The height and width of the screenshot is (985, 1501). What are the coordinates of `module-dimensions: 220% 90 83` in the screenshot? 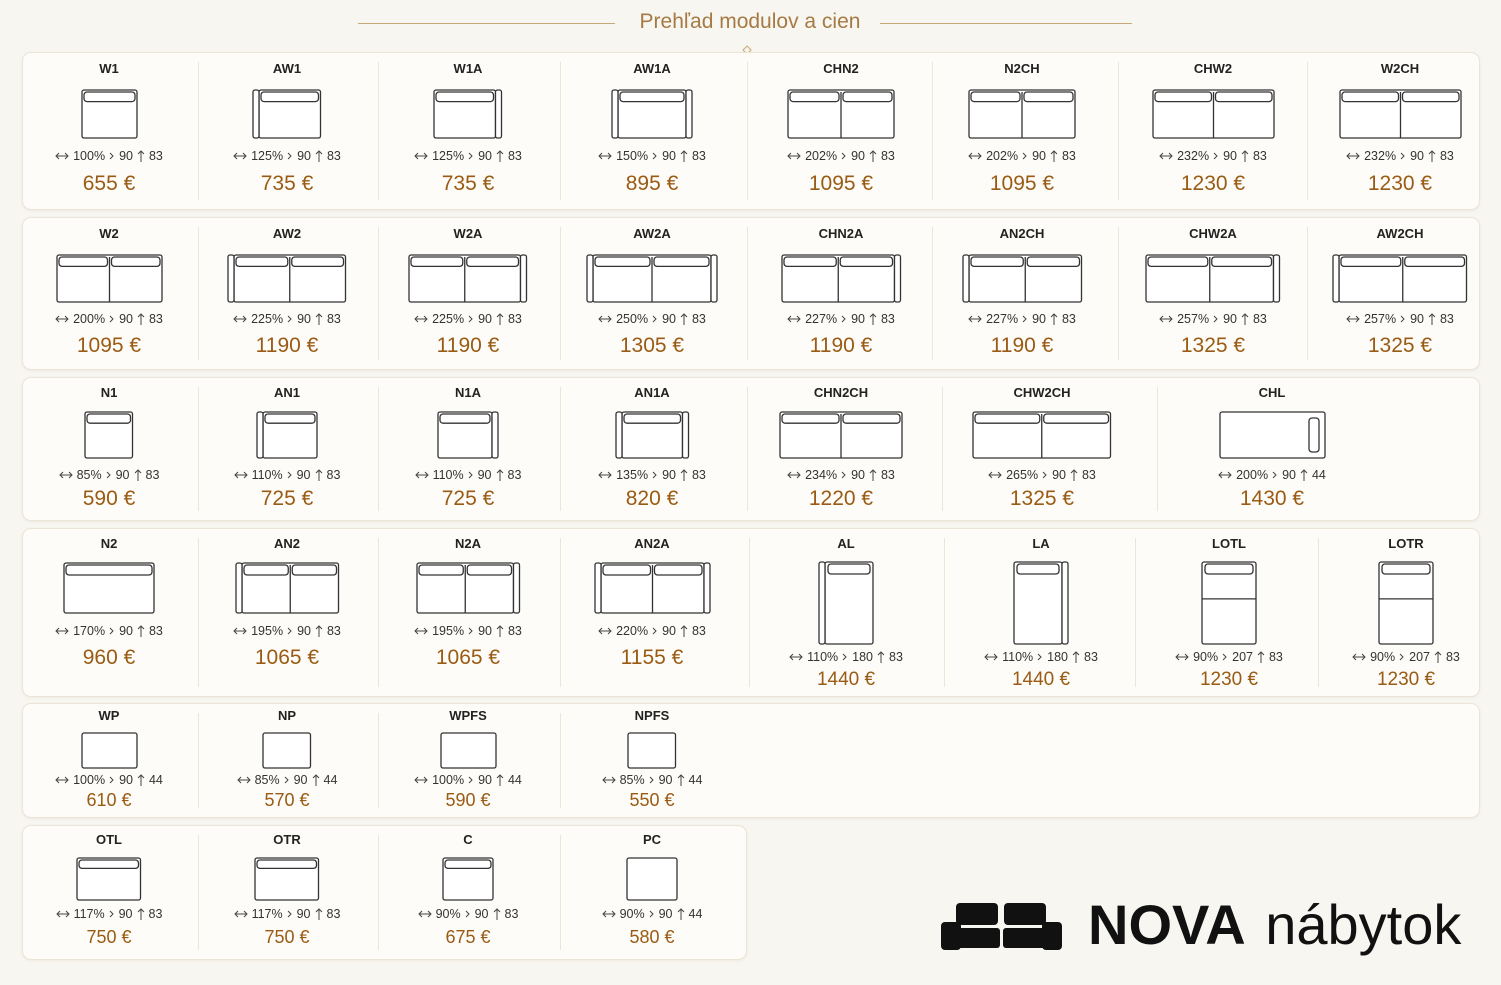 It's located at (652, 631).